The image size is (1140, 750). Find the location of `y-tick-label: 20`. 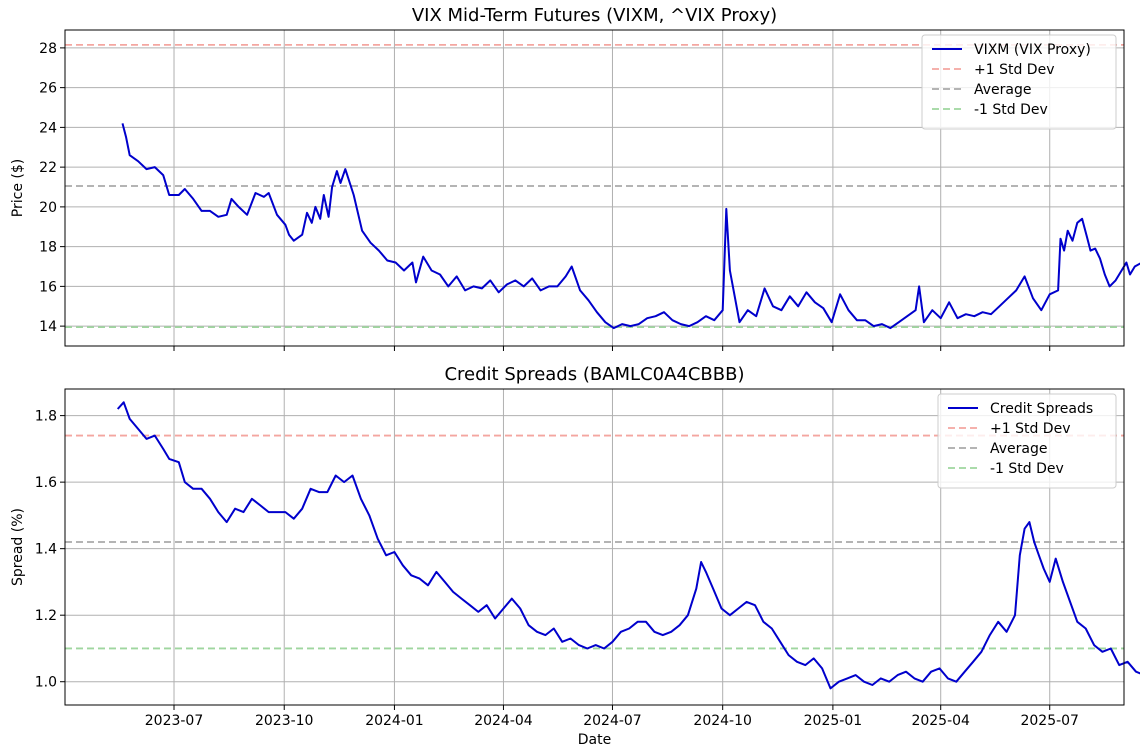

y-tick-label: 20 is located at coordinates (48, 208).